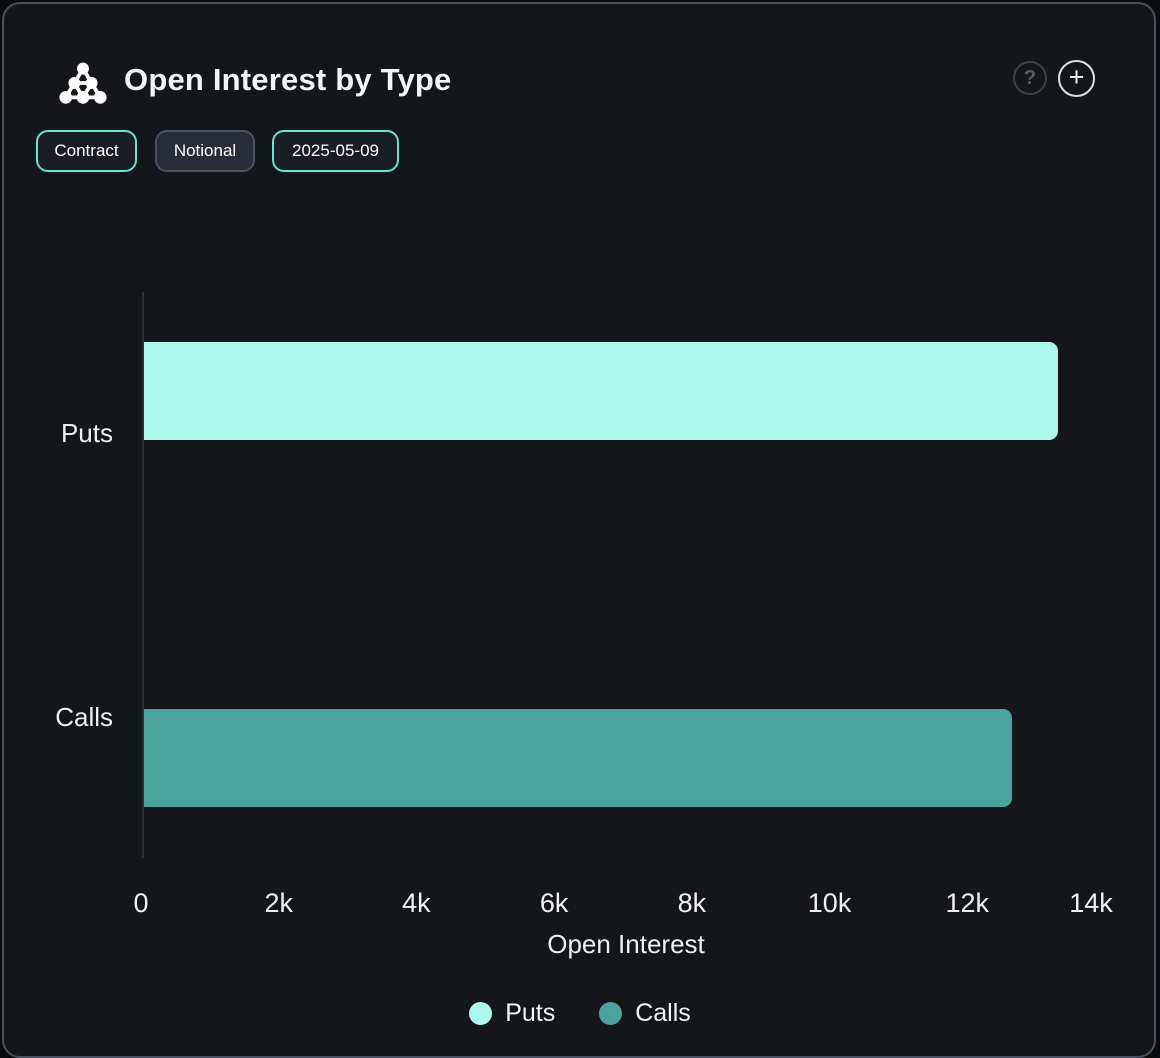  Describe the element at coordinates (86, 433) in the screenshot. I see `y-axis-label-puts: Puts` at that location.